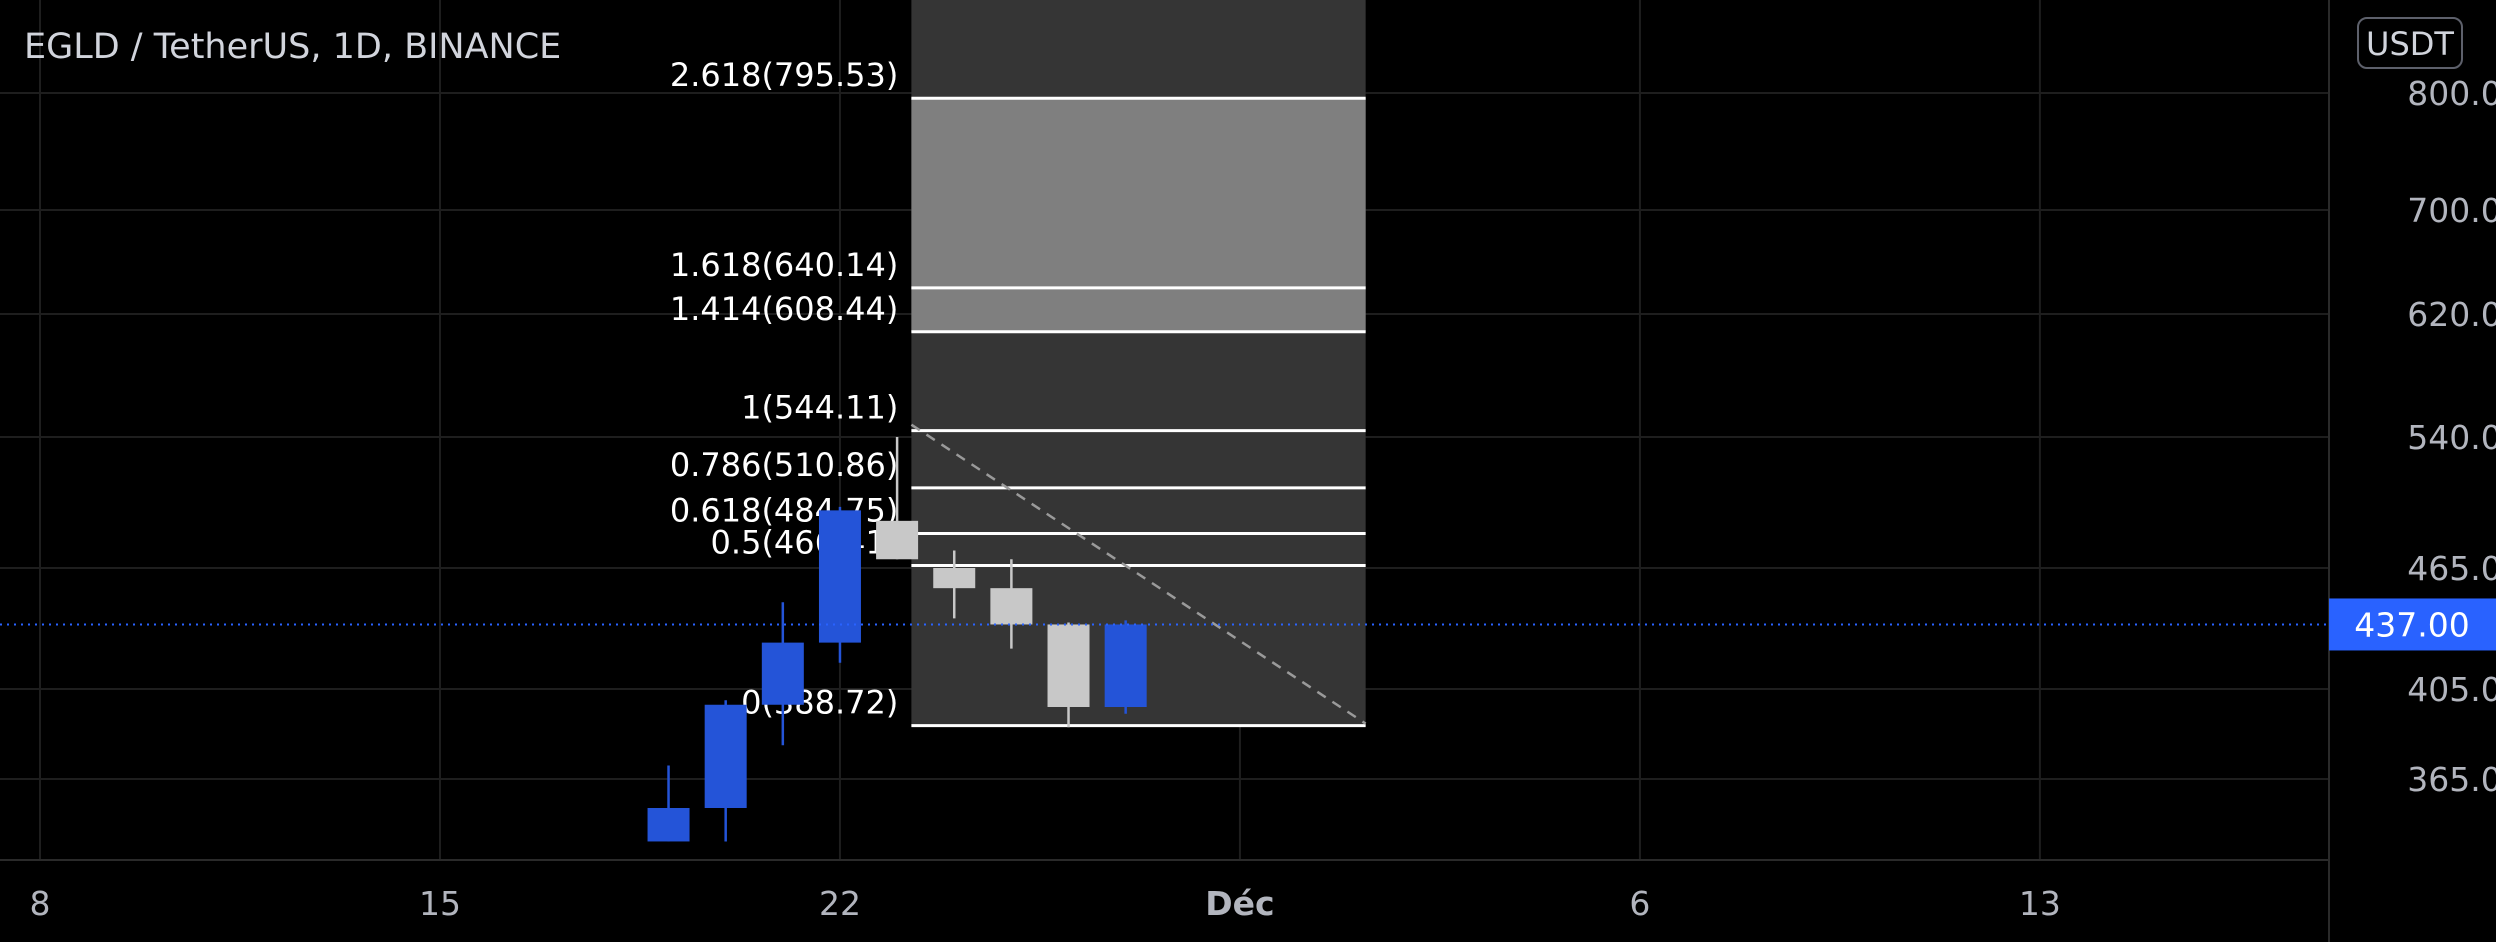 The height and width of the screenshot is (942, 2496). I want to click on fib-level-label: 1.414(608.44), so click(784, 309).